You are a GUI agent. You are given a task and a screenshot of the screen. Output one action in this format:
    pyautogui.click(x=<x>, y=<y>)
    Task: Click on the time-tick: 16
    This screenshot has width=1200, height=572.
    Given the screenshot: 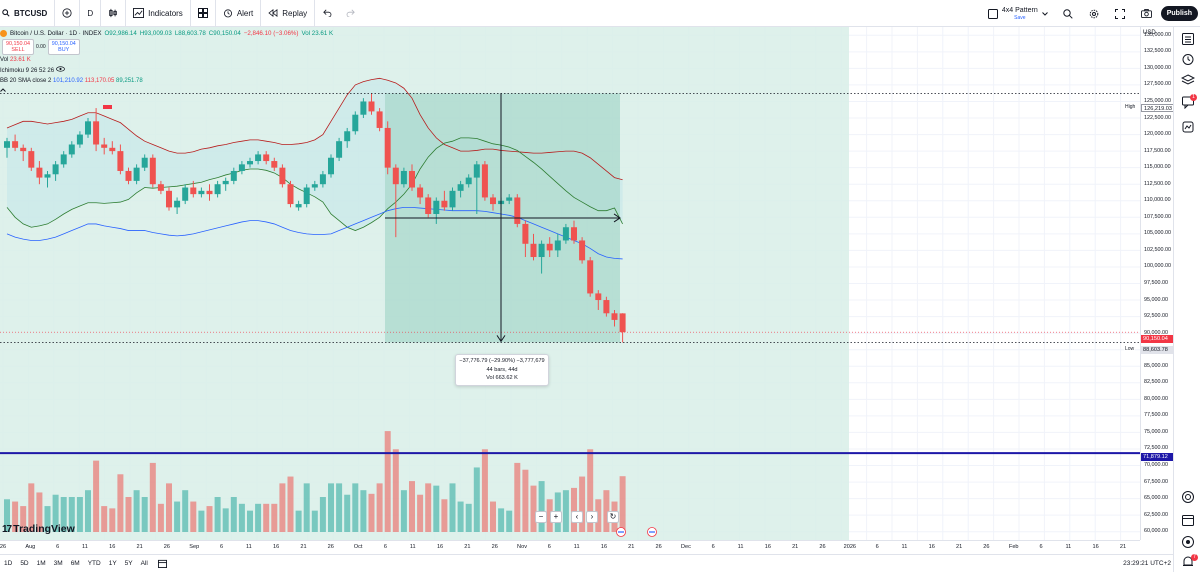 What is the action you would take?
    pyautogui.click(x=276, y=547)
    